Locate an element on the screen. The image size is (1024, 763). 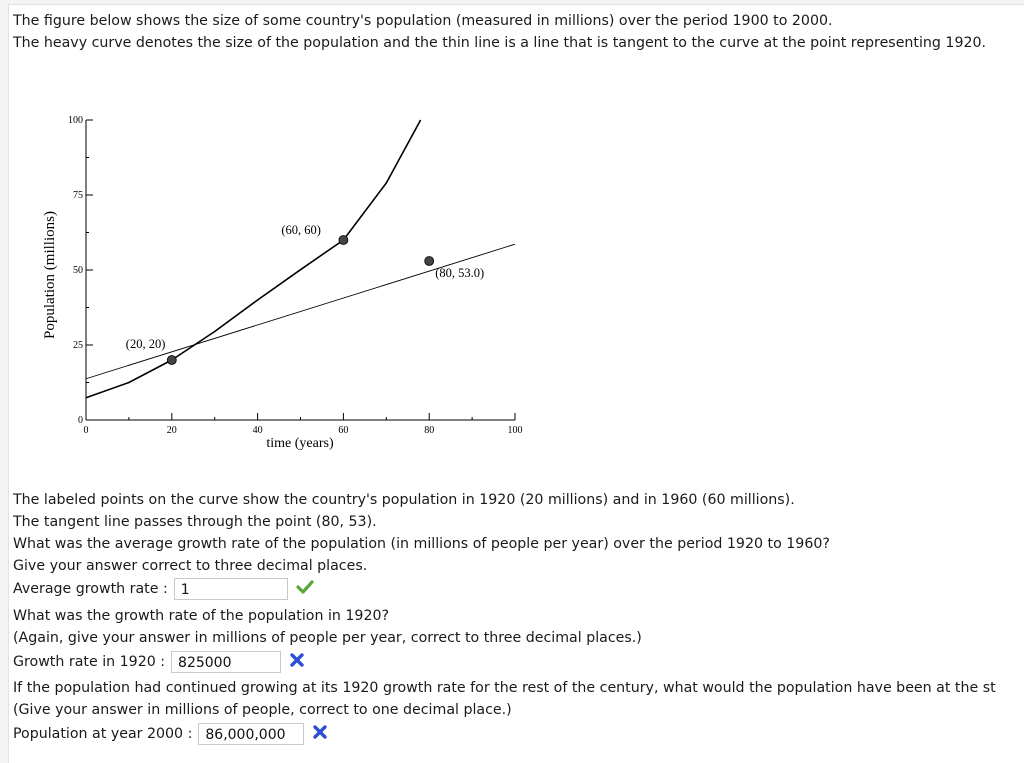
y-tick-label: 0 is located at coordinates (80, 420).